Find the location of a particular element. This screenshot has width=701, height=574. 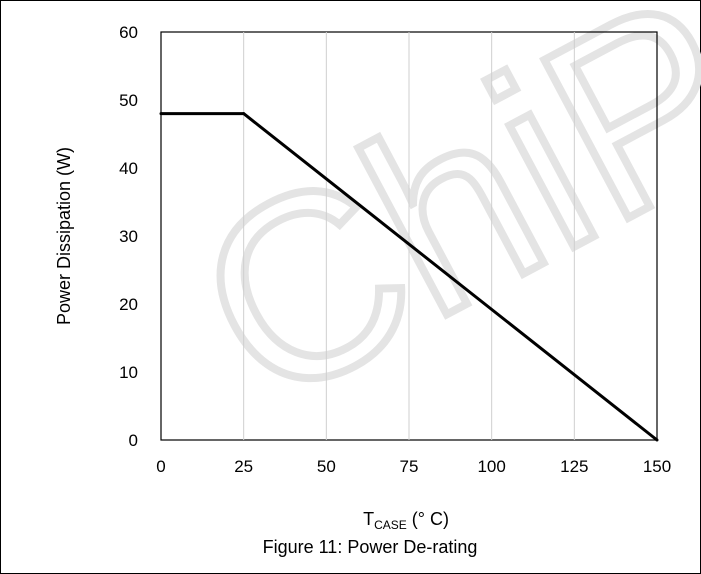

x-tick-label: 50 is located at coordinates (326, 466).